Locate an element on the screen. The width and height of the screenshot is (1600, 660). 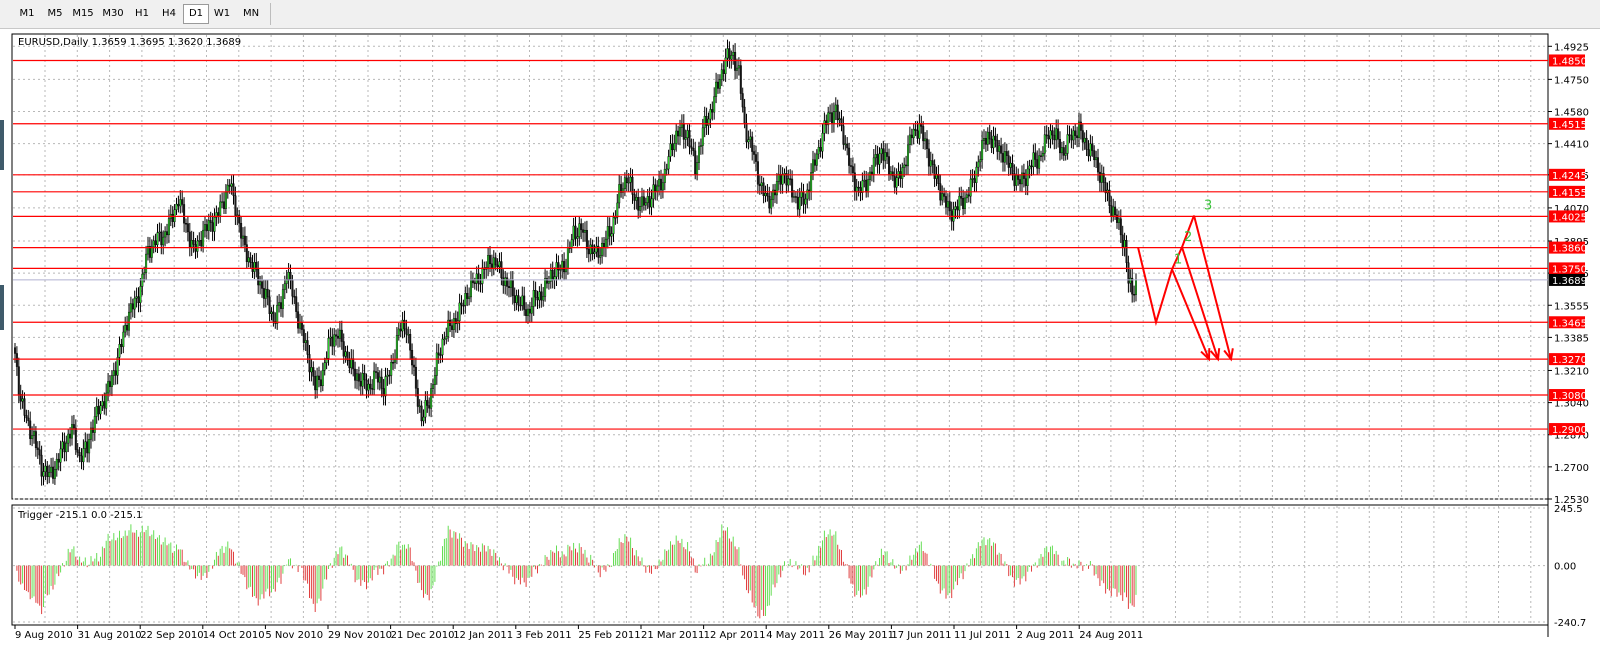
date-axis-label: 21 Dec 2010 is located at coordinates (423, 635).